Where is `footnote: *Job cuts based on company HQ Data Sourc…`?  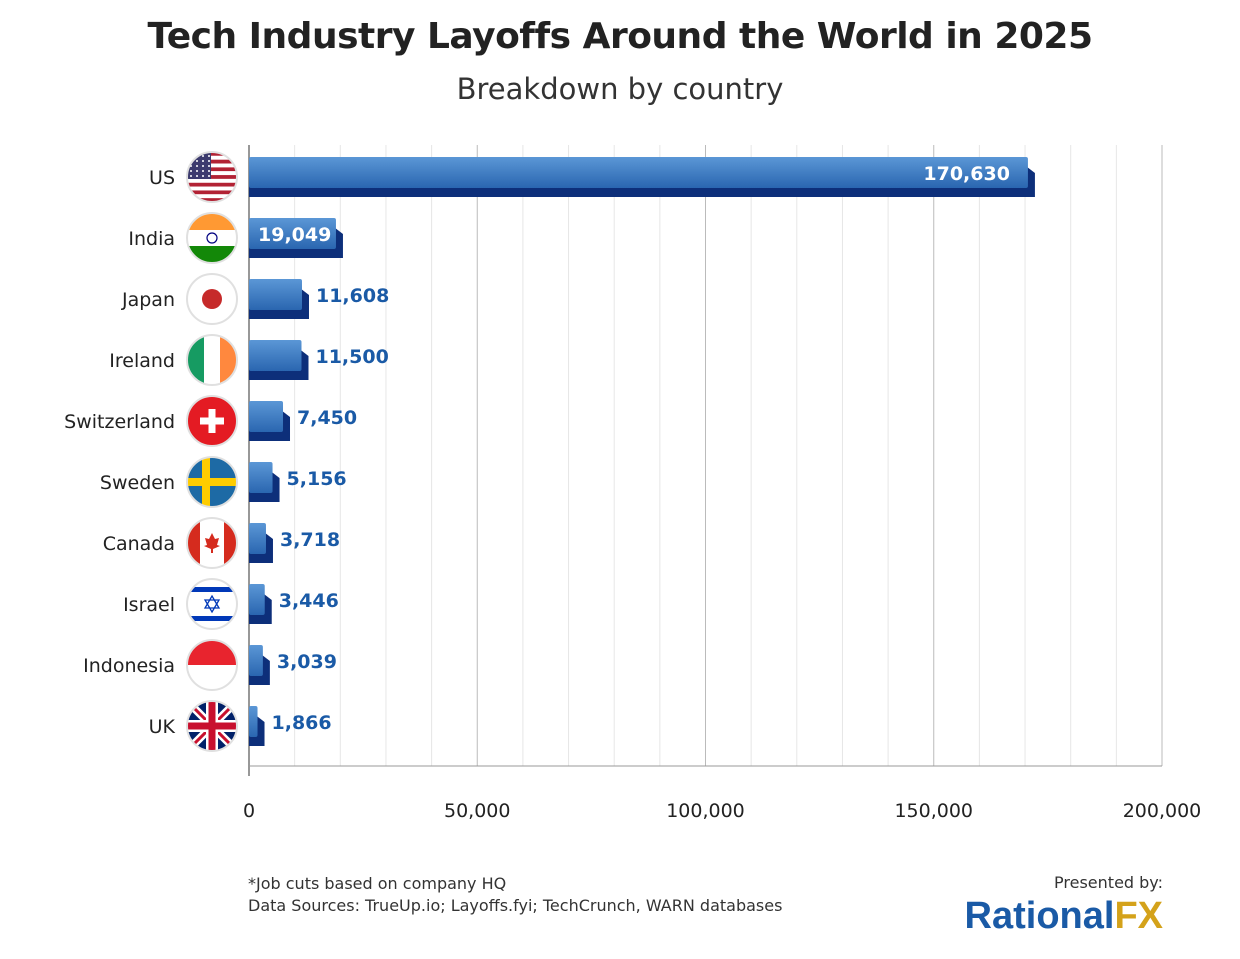 footnote: *Job cuts based on company HQ Data Sourc… is located at coordinates (515, 895).